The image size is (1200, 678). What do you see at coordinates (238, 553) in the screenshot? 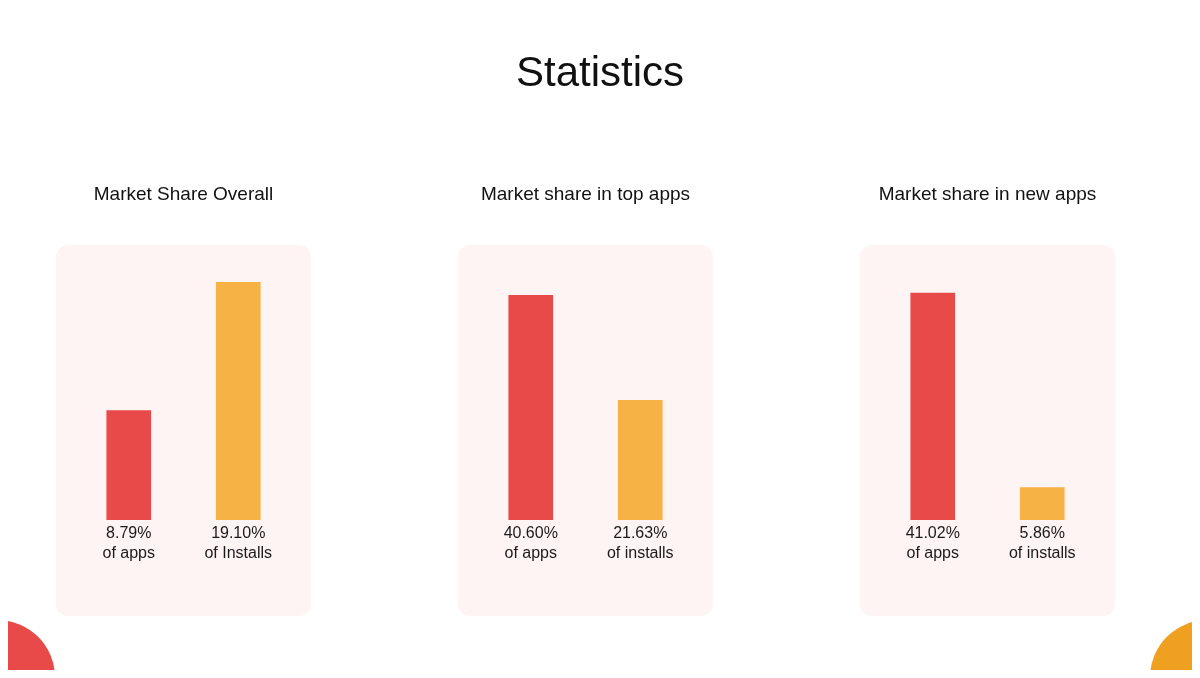
I see `category-label: of Installs` at bounding box center [238, 553].